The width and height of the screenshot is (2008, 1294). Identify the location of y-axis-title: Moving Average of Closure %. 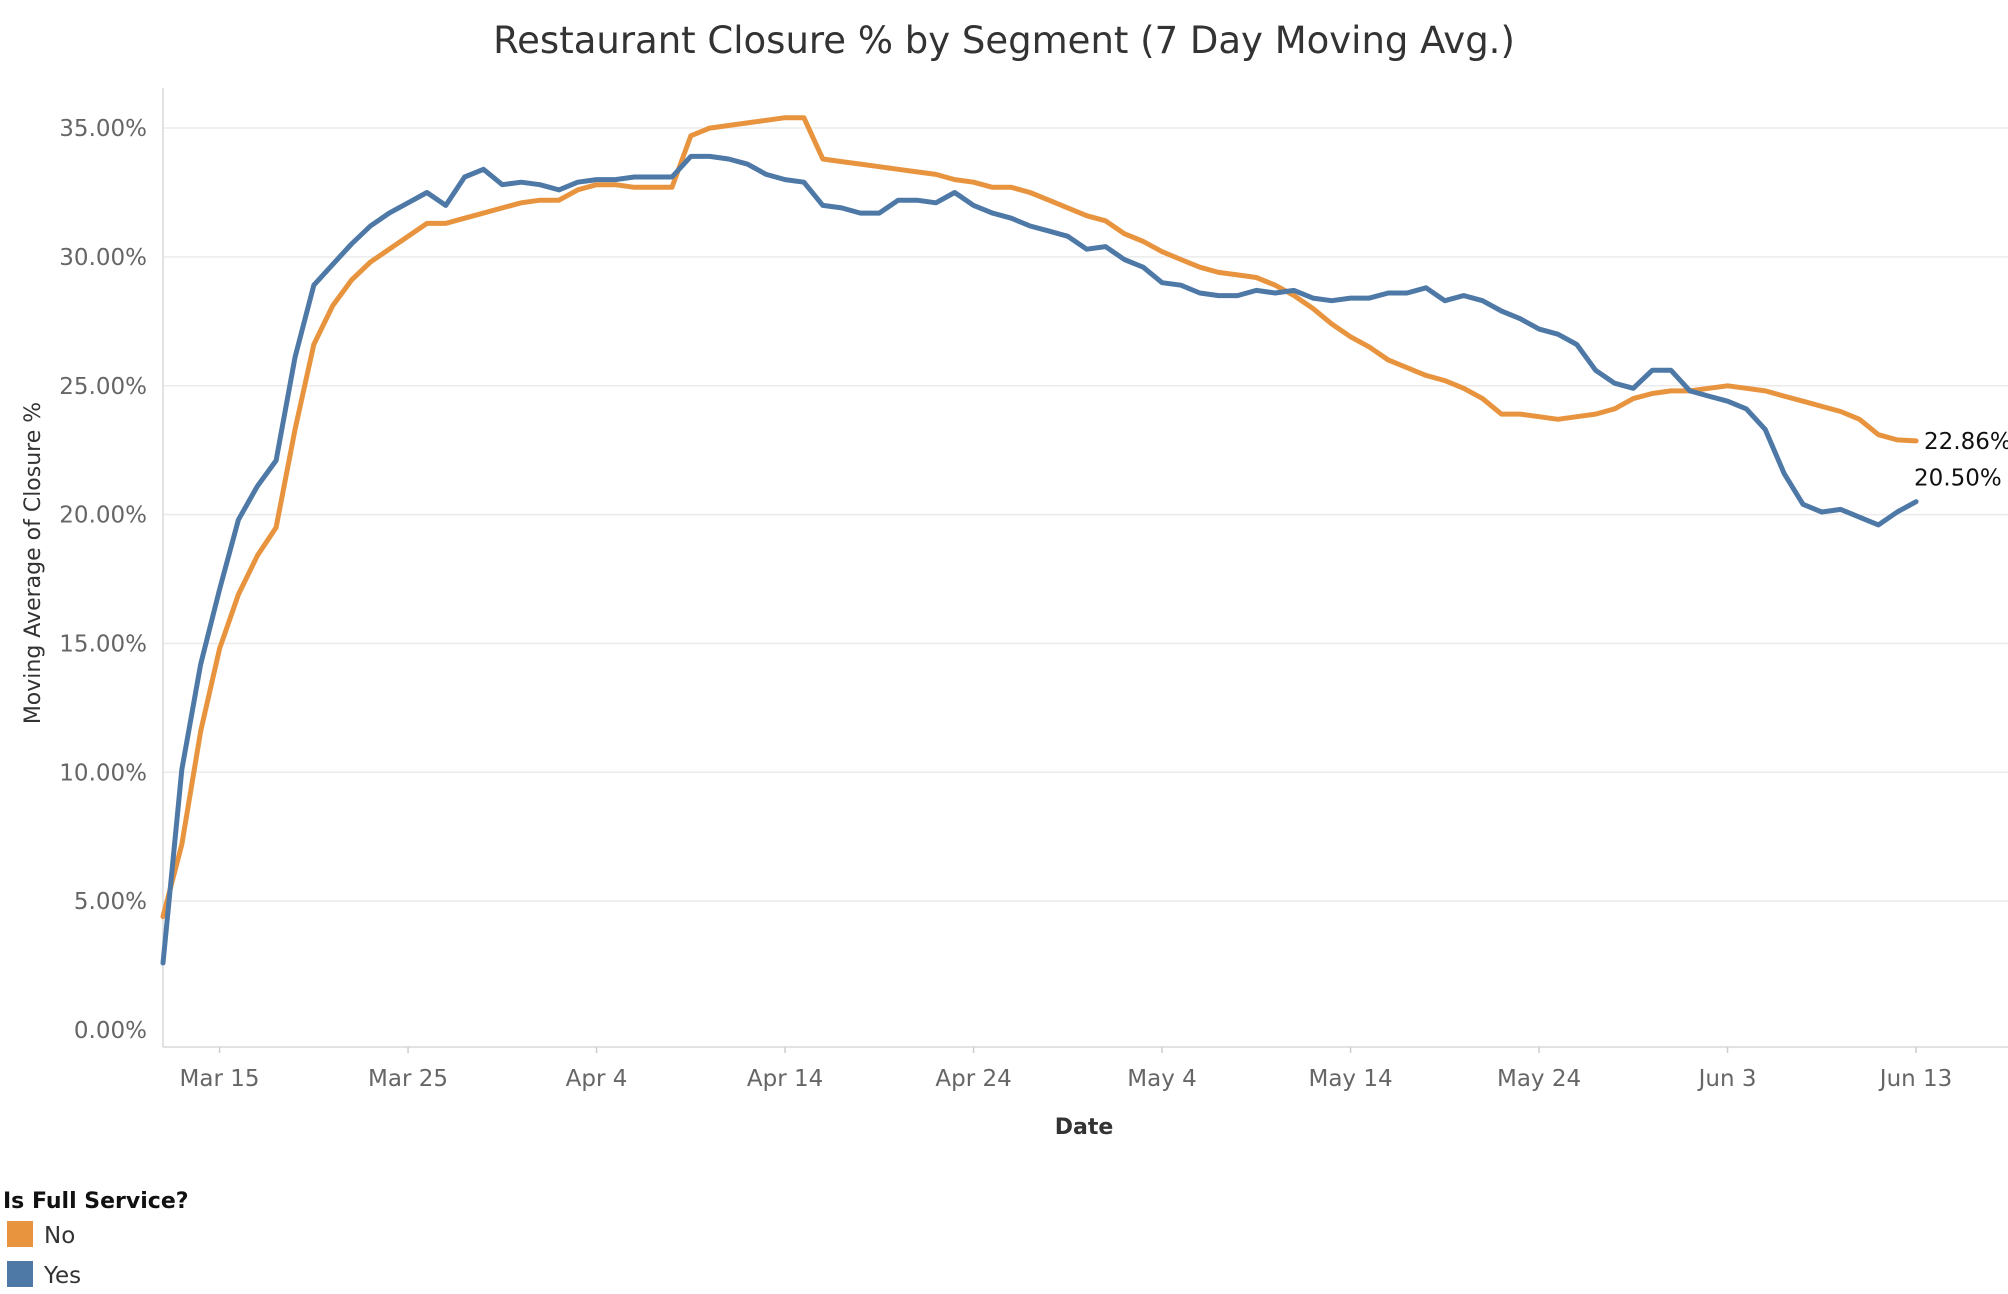
(33, 563).